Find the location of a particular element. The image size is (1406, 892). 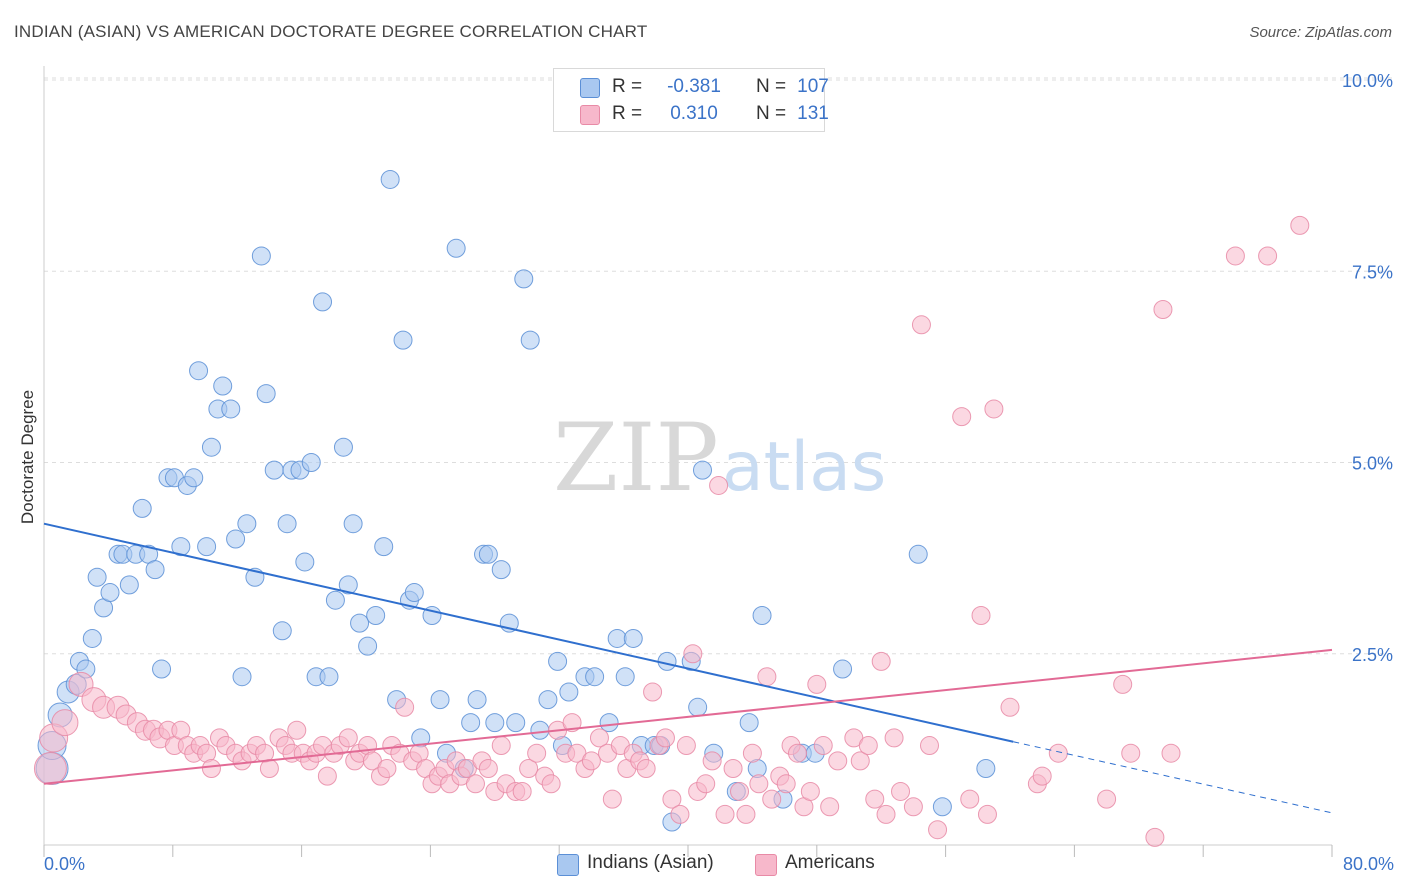

series-legend: Indians (Asian) Americans is located at coordinates (703, 865).